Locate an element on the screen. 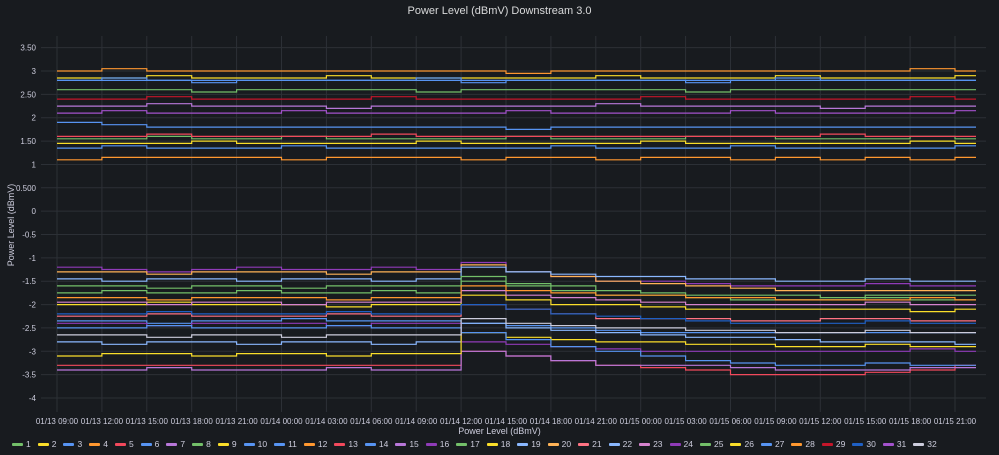  legend-item-2: 2 is located at coordinates (47, 444).